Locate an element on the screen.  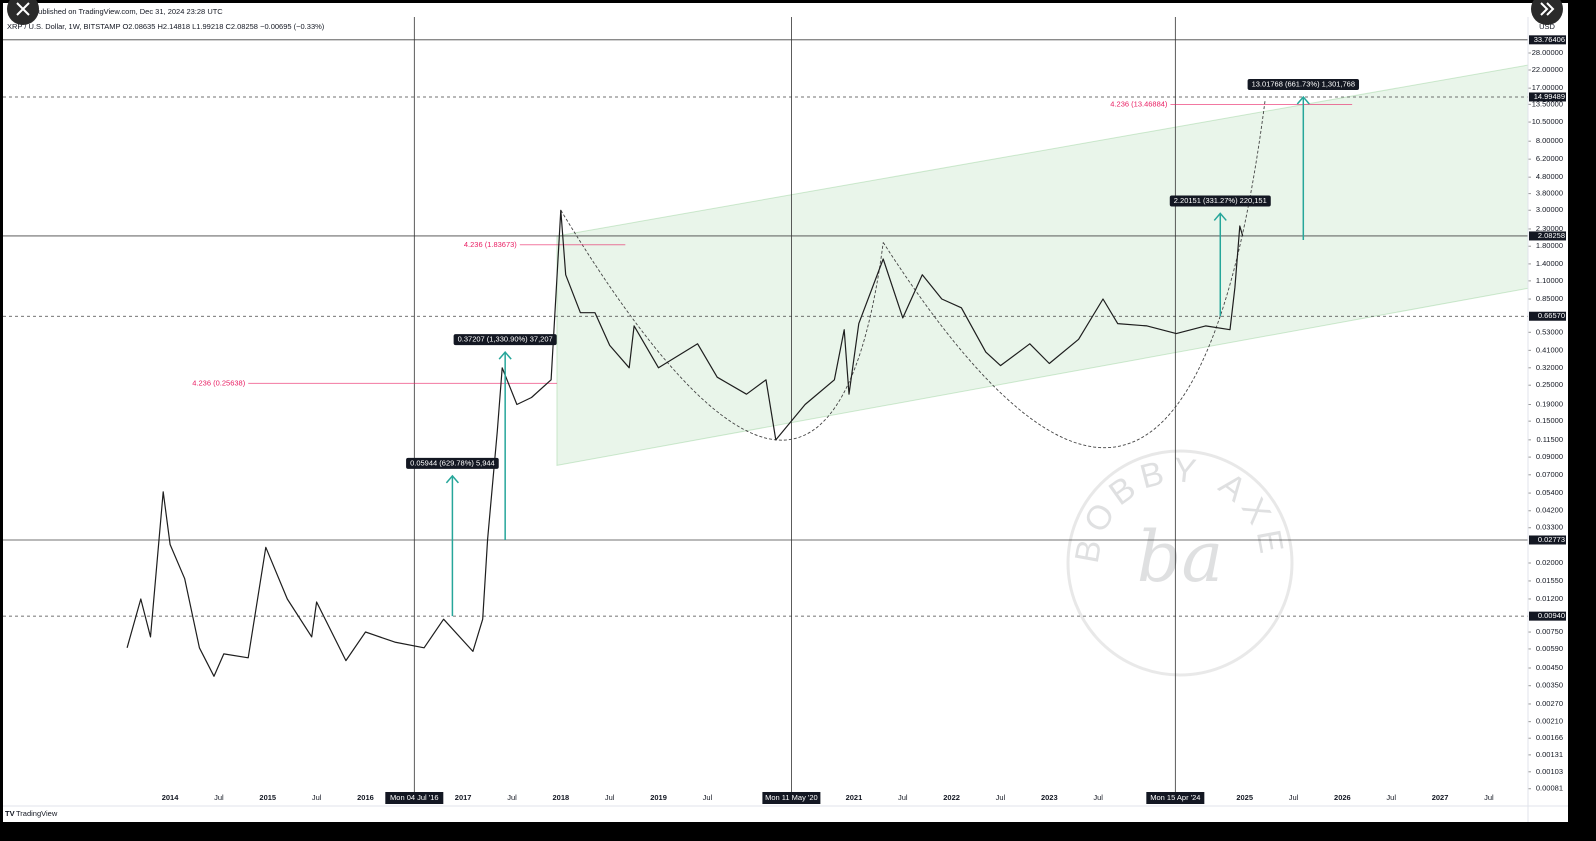
y-tick-label: 8.00000 is located at coordinates (1549, 140).